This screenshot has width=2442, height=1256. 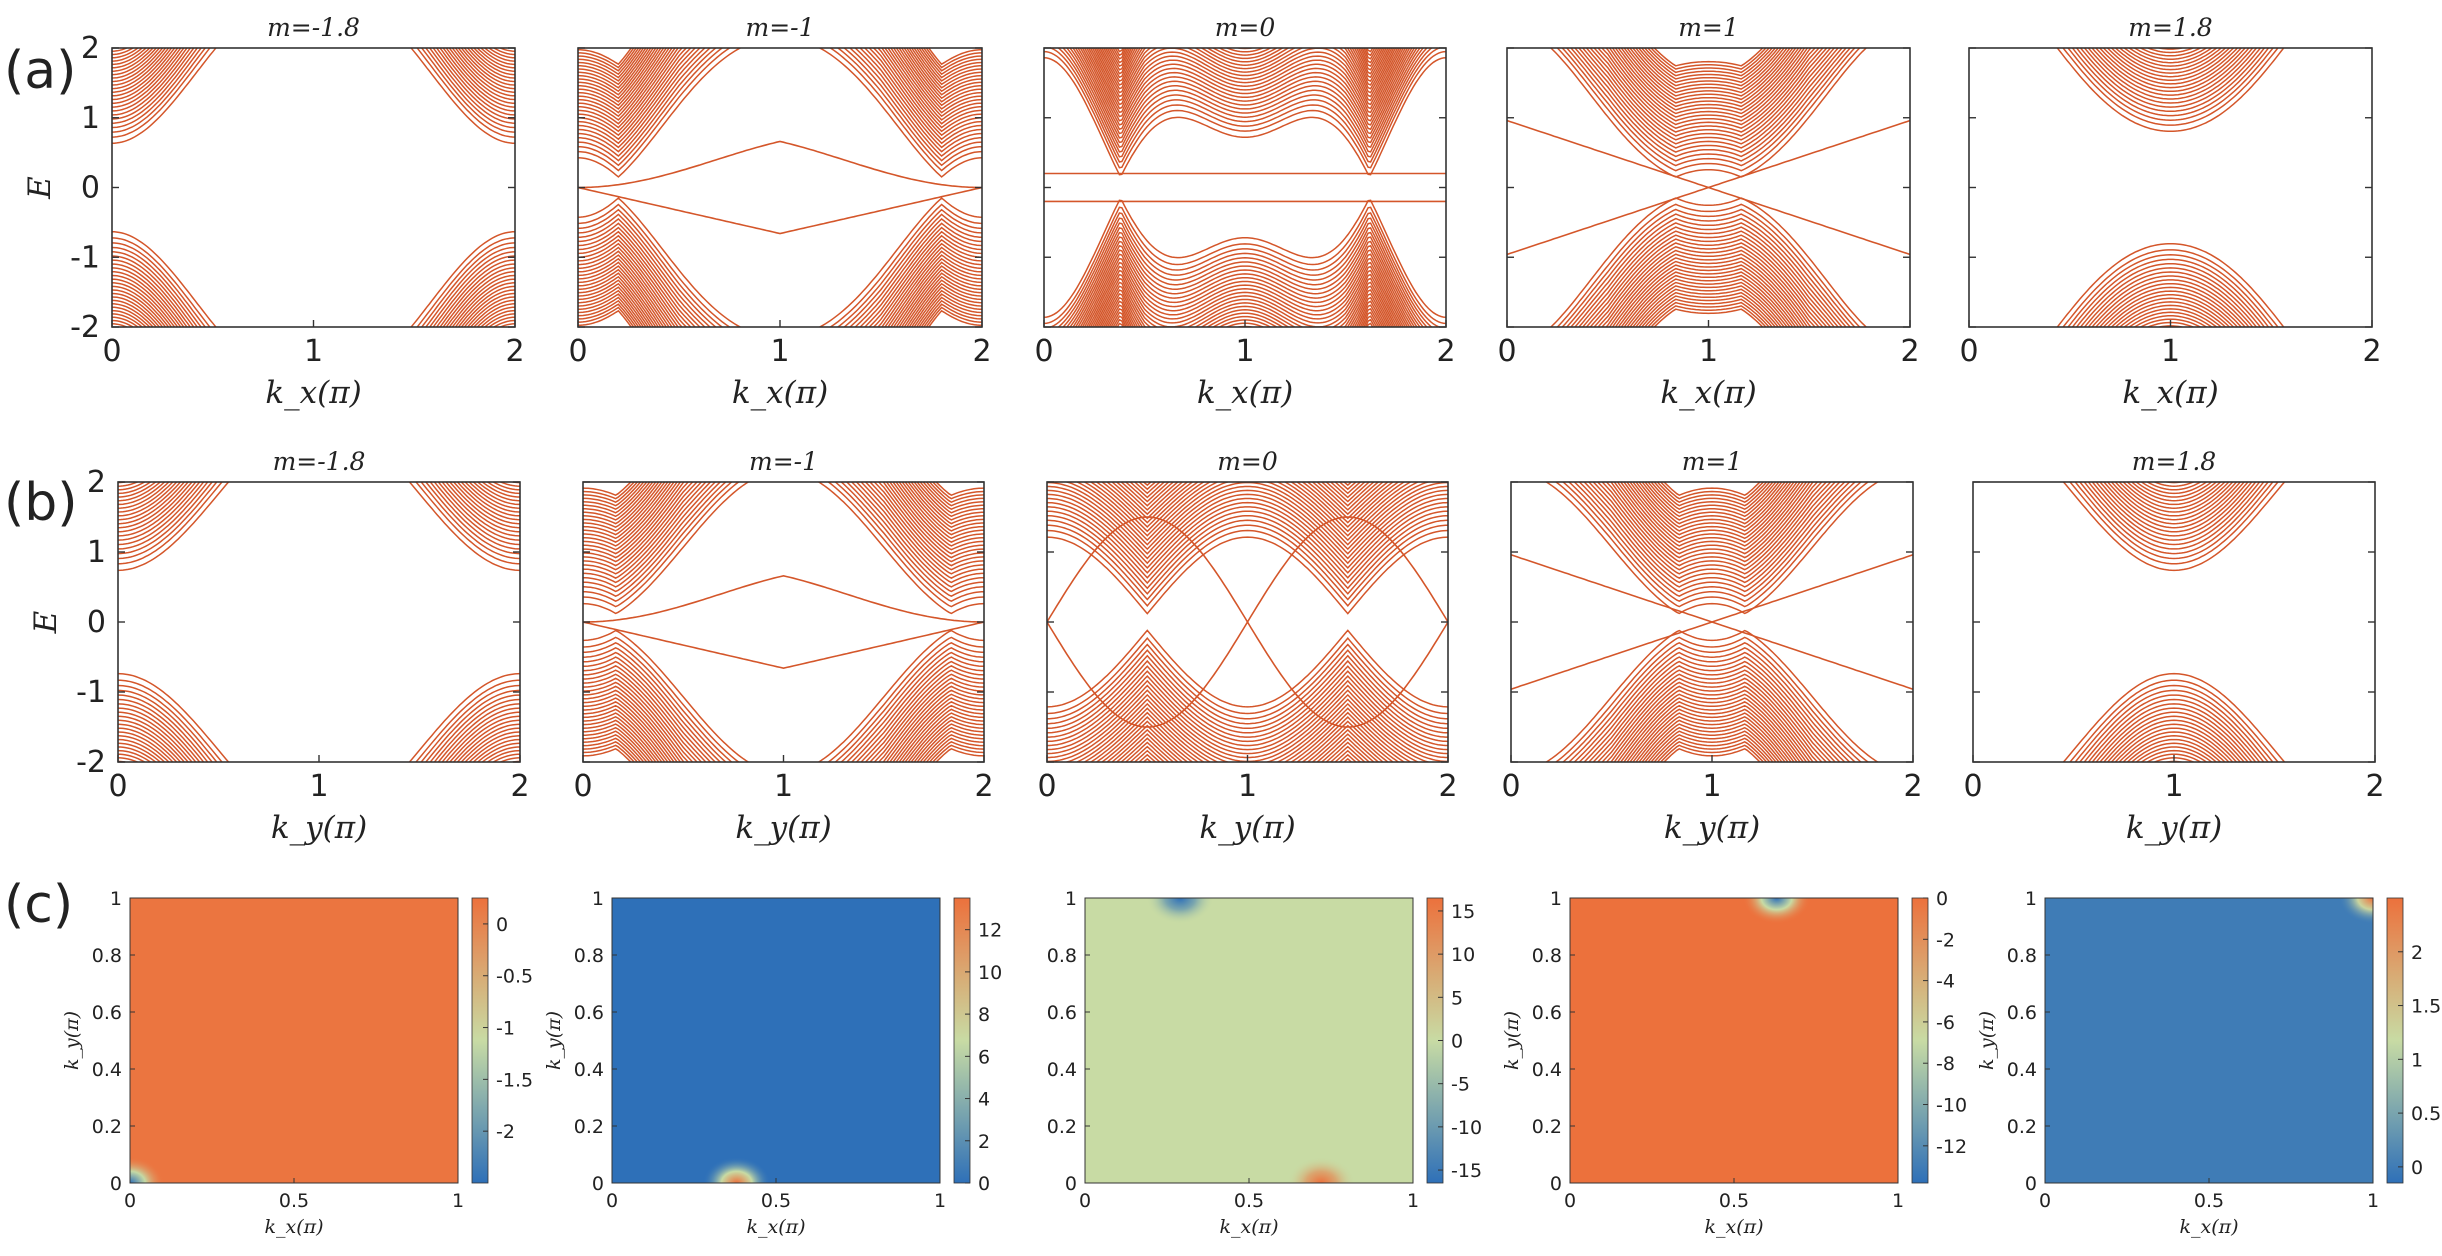 I want to click on y-tick-label: 0.4, so click(x=1062, y=1070).